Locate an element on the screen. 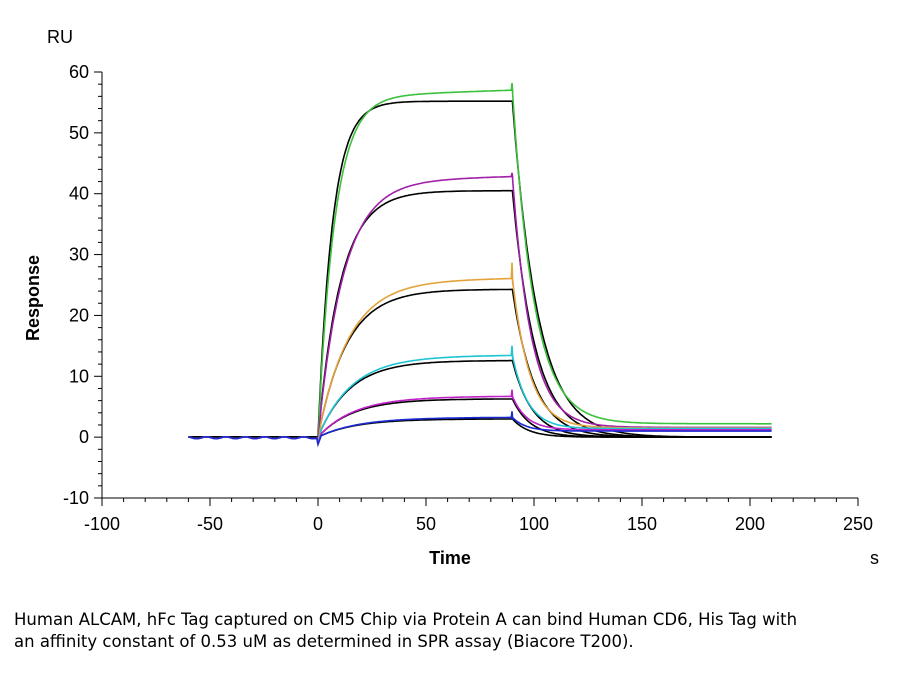 This screenshot has width=900, height=686. y-tick-label: 60 is located at coordinates (79, 72).